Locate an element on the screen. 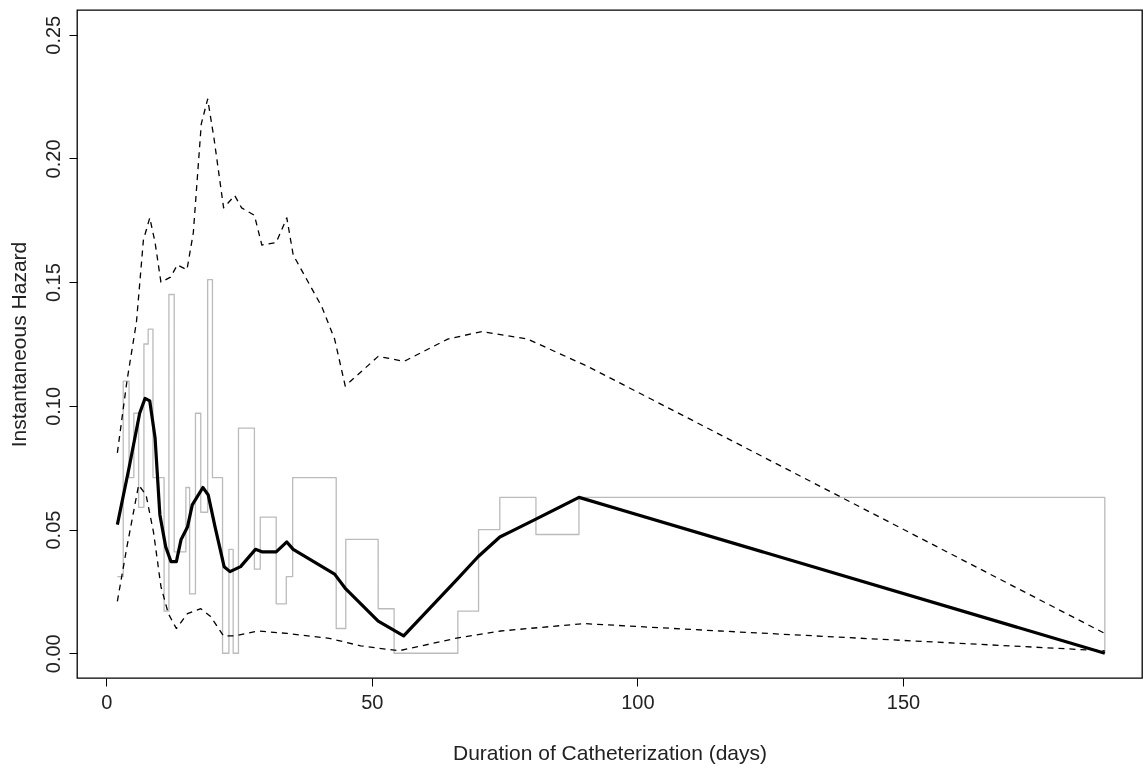  y-tick-label: 0.00 is located at coordinates (52, 654).